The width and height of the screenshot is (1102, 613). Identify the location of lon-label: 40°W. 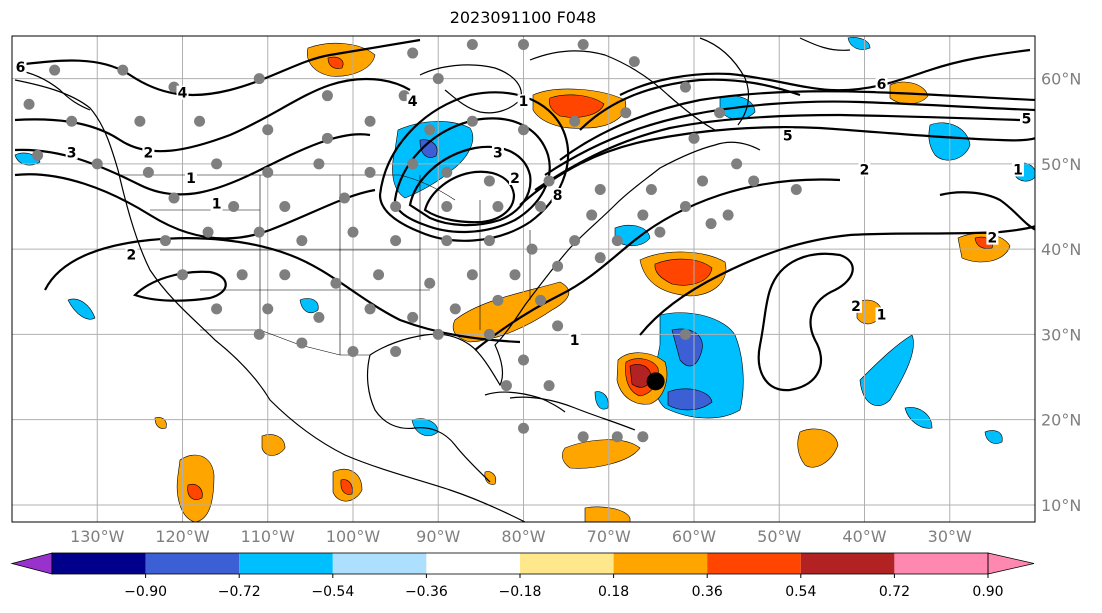
(864, 536).